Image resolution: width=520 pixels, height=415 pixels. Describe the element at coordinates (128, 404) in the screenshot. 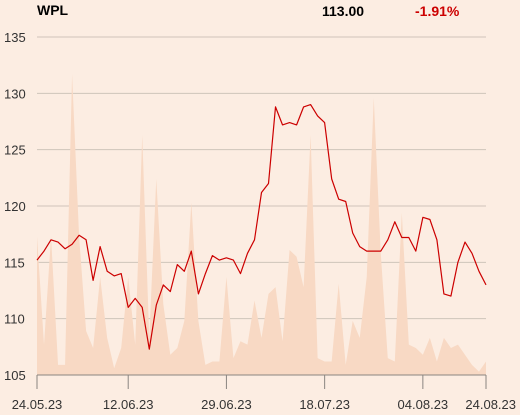

I see `x-tick-label: 12.06.23` at that location.